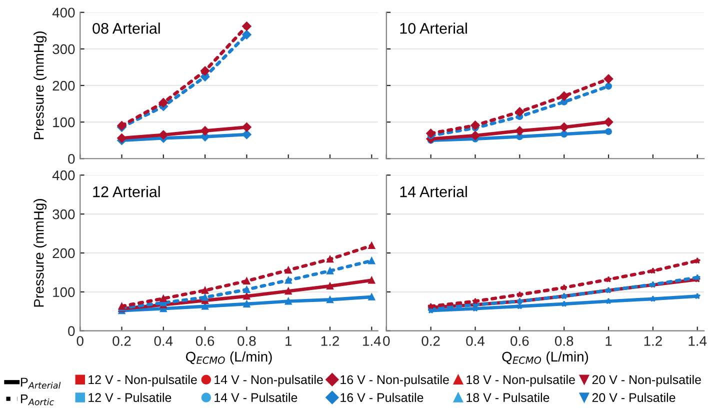 This screenshot has height=412, width=709. What do you see at coordinates (646, 380) in the screenshot?
I see `legend-label: 20 V - Non-pulsatile` at bounding box center [646, 380].